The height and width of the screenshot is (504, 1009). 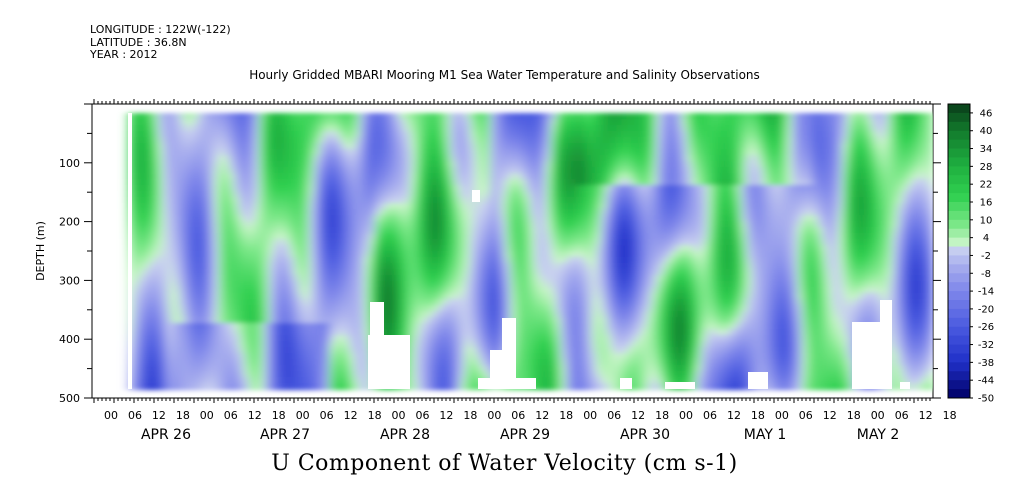 I want to click on latitude-text: LATITUDE : 36.8N, so click(x=138, y=42).